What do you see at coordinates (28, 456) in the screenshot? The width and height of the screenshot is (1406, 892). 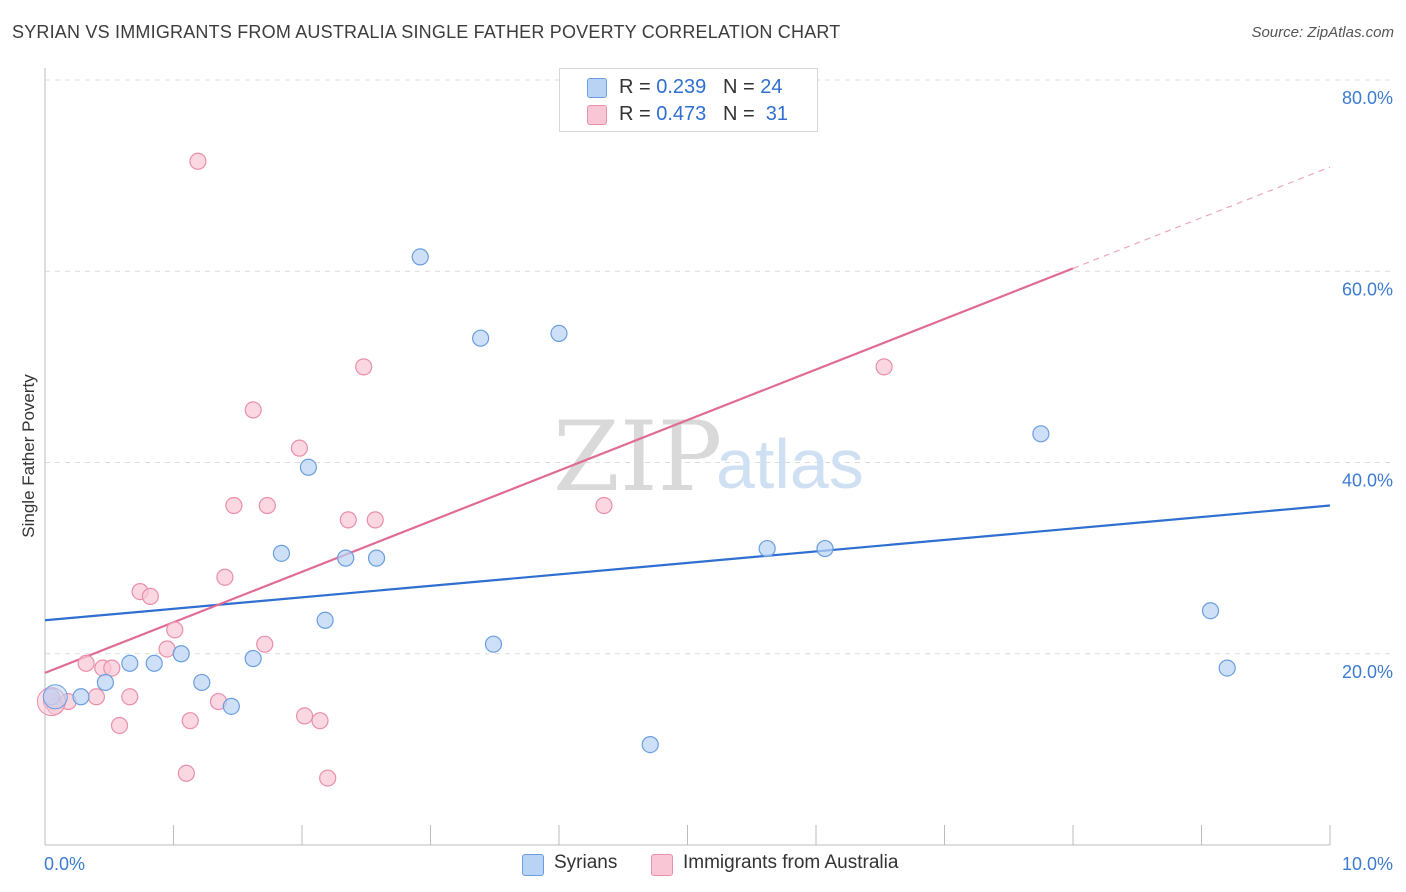 I see `y-axis-label: Single Father Poverty` at bounding box center [28, 456].